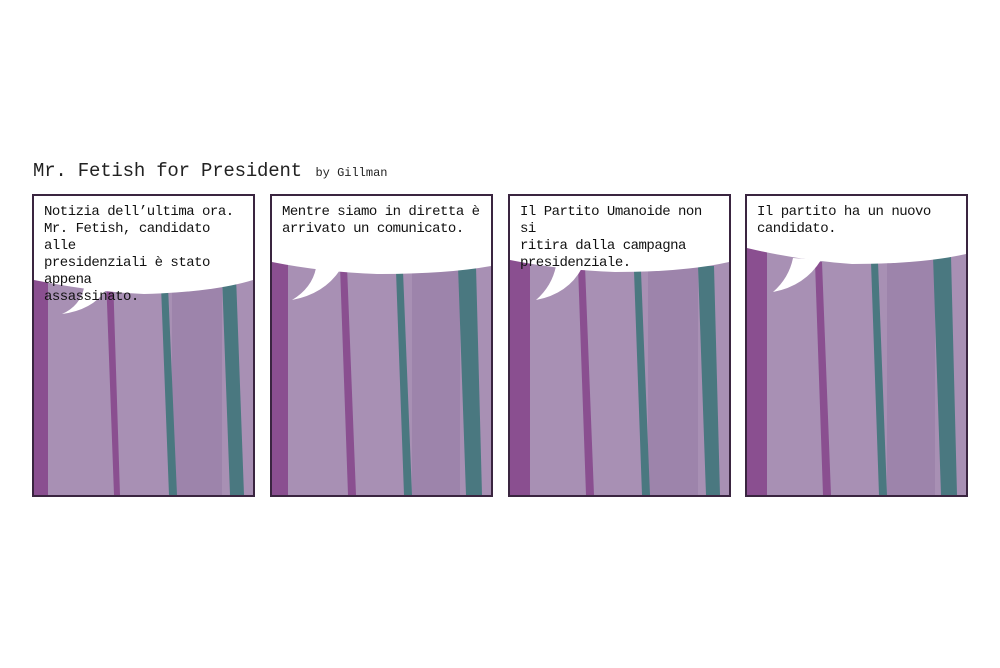 This screenshot has height=668, width=1000. I want to click on comic-panel-4: Il partito ha un nuovo candidato., so click(856, 345).